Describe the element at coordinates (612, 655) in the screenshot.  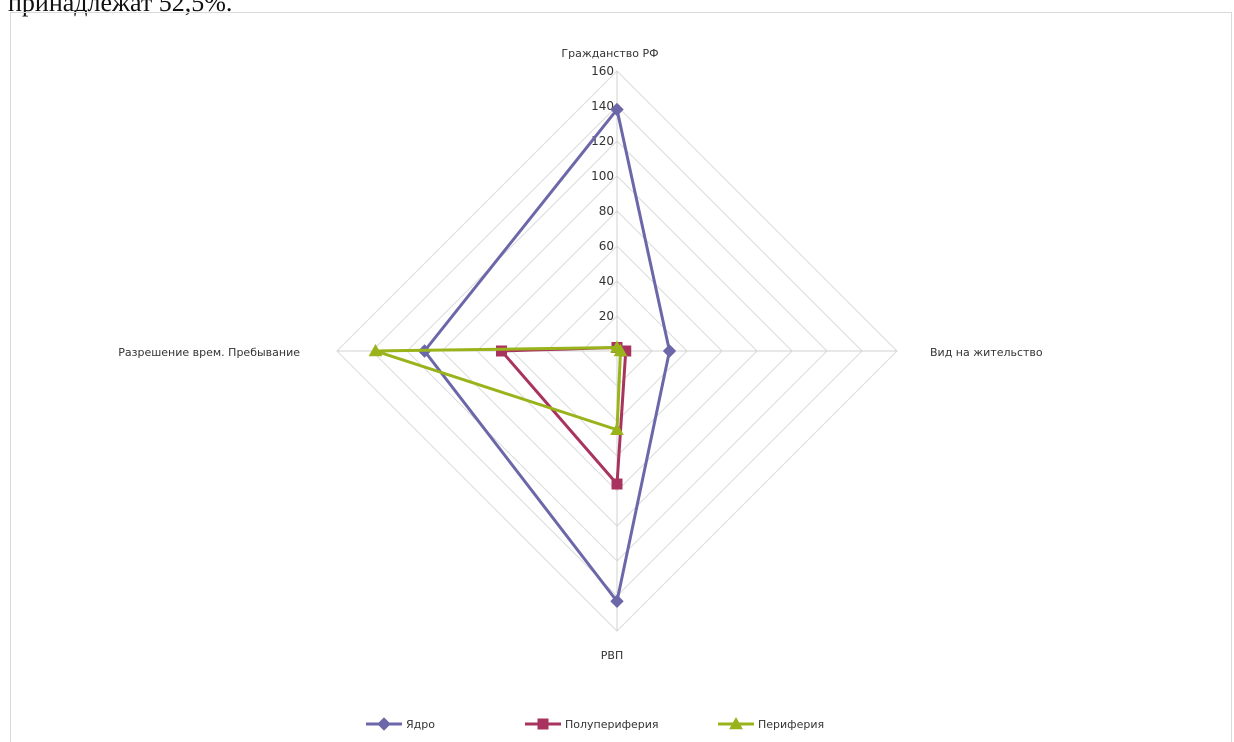
I see `axis-label-rvp: РВП` at that location.